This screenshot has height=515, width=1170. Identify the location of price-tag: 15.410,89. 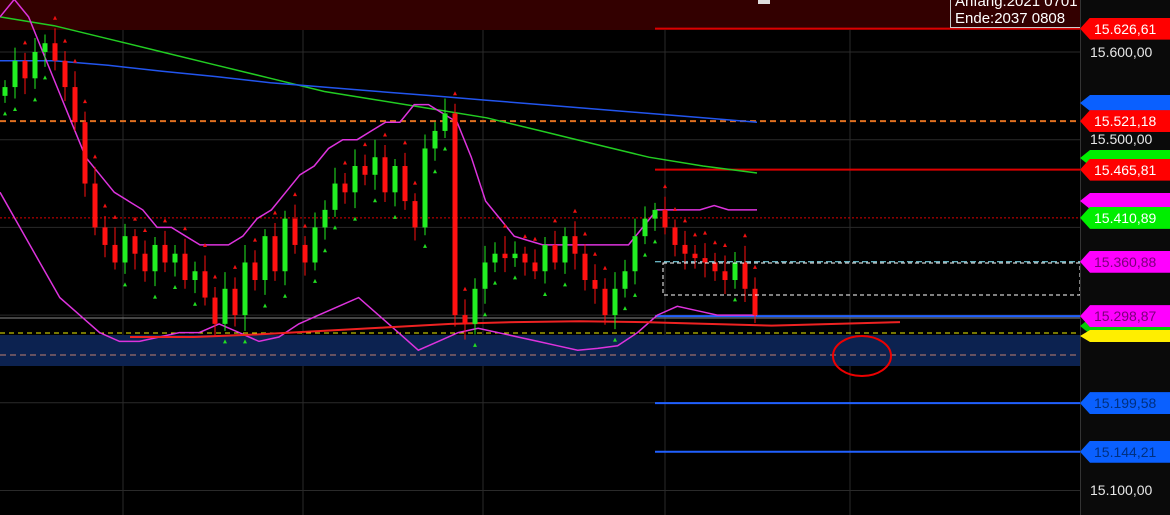
(1125, 217).